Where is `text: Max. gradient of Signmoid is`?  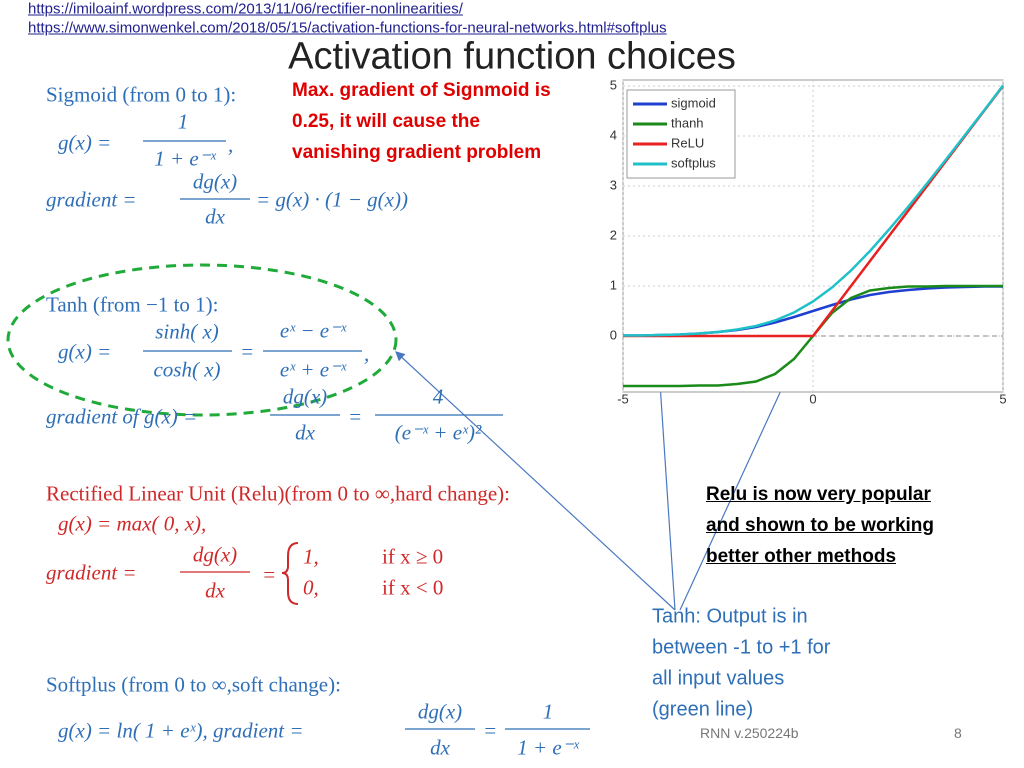
text: Max. gradient of Signmoid is is located at coordinates (421, 90).